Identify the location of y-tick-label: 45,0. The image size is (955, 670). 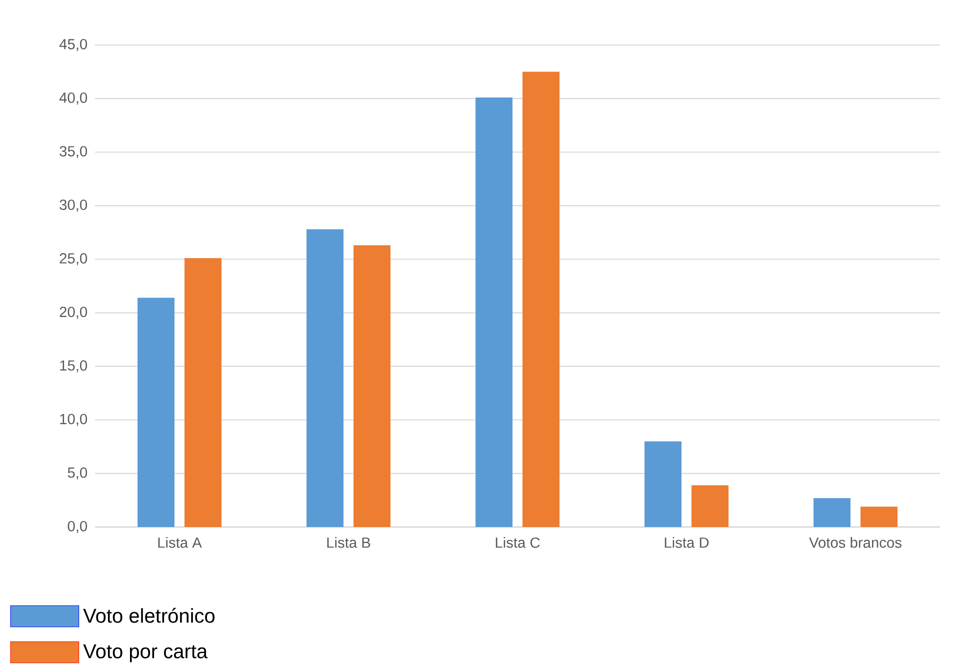
(73, 45).